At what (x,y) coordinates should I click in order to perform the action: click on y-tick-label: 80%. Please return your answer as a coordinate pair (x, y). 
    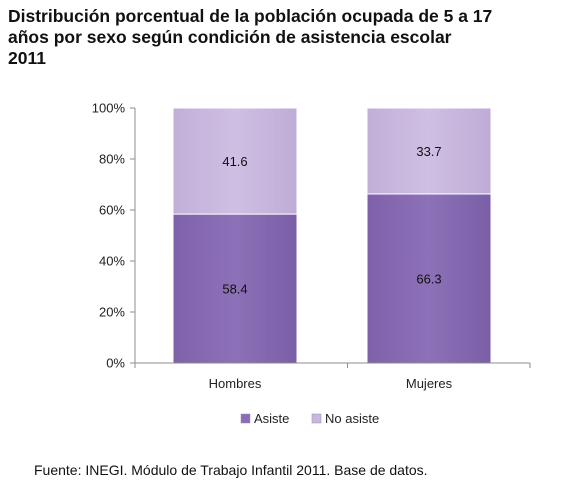
    Looking at the image, I should click on (112, 159).